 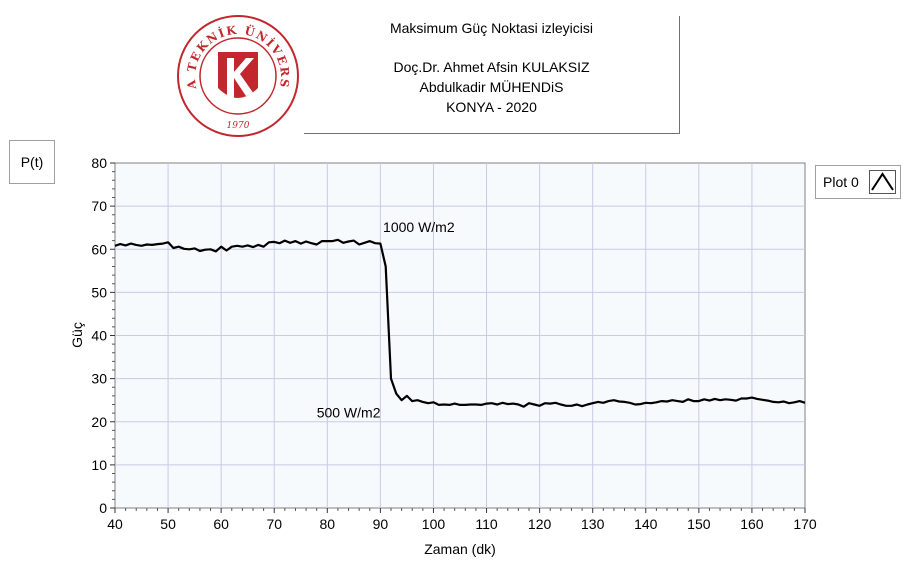 I want to click on x-tick-label: 60, so click(x=221, y=524).